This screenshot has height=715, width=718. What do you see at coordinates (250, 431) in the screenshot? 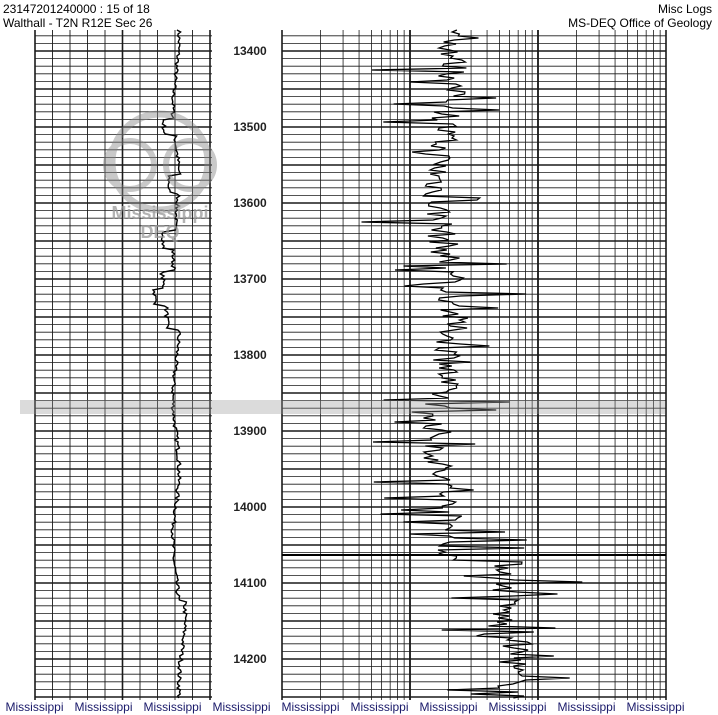
I see `depth-label: 13900` at bounding box center [250, 431].